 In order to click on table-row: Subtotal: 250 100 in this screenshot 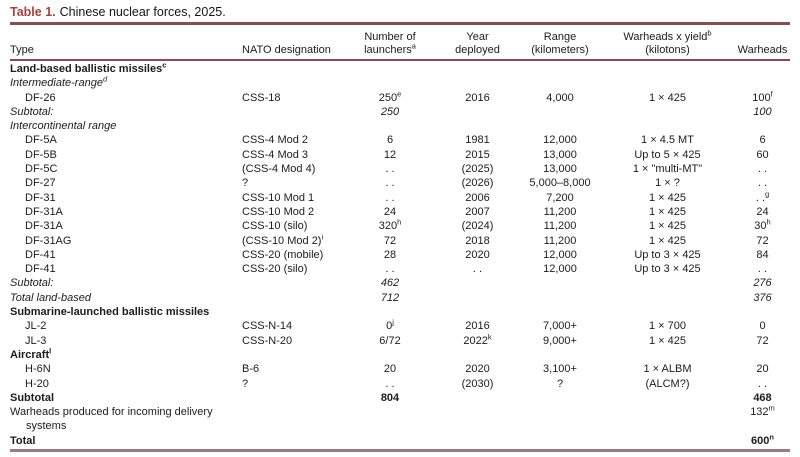, I will do `click(400, 112)`.